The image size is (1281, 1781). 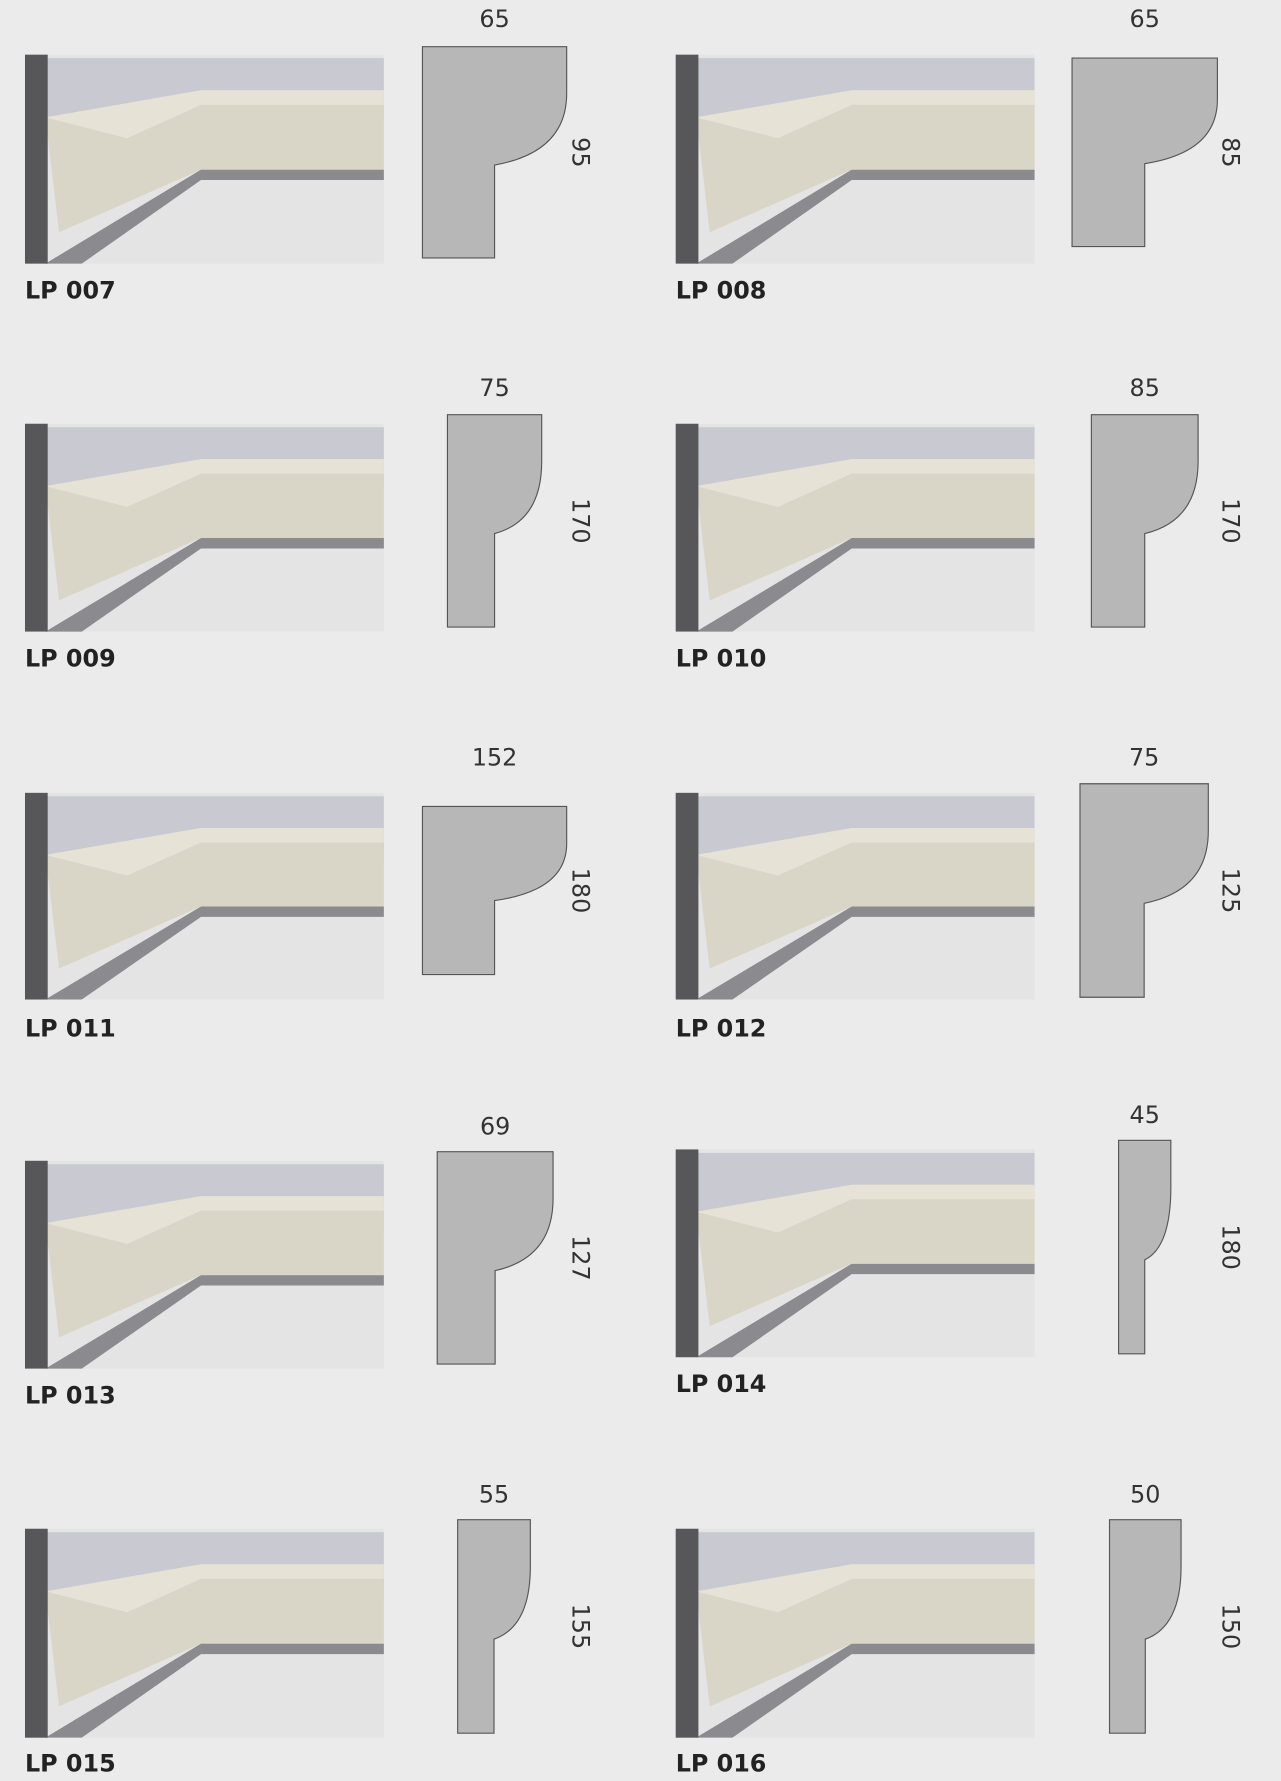 What do you see at coordinates (494, 757) in the screenshot?
I see `profile-width: 152` at bounding box center [494, 757].